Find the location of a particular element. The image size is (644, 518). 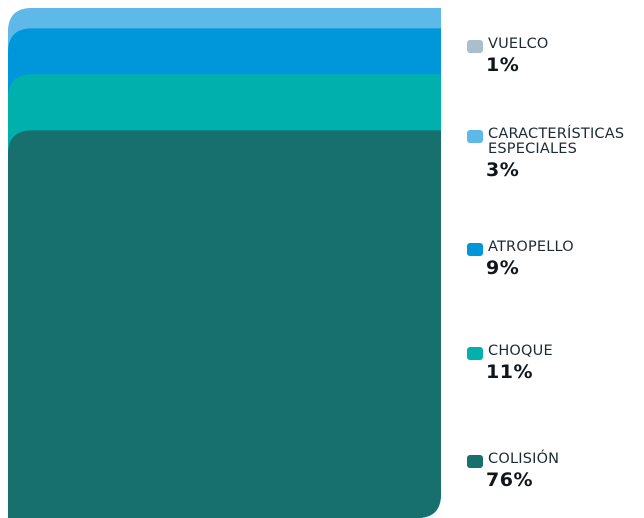

legend-item: COLISIÓN 76% is located at coordinates (555, 471).